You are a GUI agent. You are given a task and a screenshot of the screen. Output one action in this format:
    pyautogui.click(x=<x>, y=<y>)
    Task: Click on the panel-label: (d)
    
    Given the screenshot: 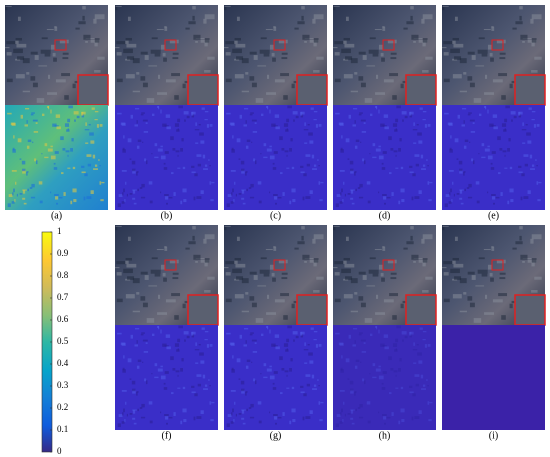 What is the action you would take?
    pyautogui.click(x=385, y=215)
    